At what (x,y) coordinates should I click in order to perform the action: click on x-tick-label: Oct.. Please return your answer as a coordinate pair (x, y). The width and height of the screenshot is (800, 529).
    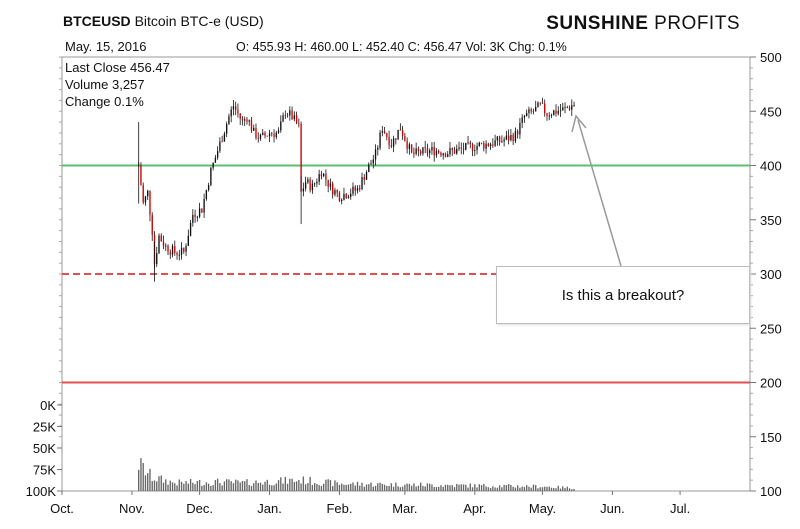
    Looking at the image, I should click on (62, 508).